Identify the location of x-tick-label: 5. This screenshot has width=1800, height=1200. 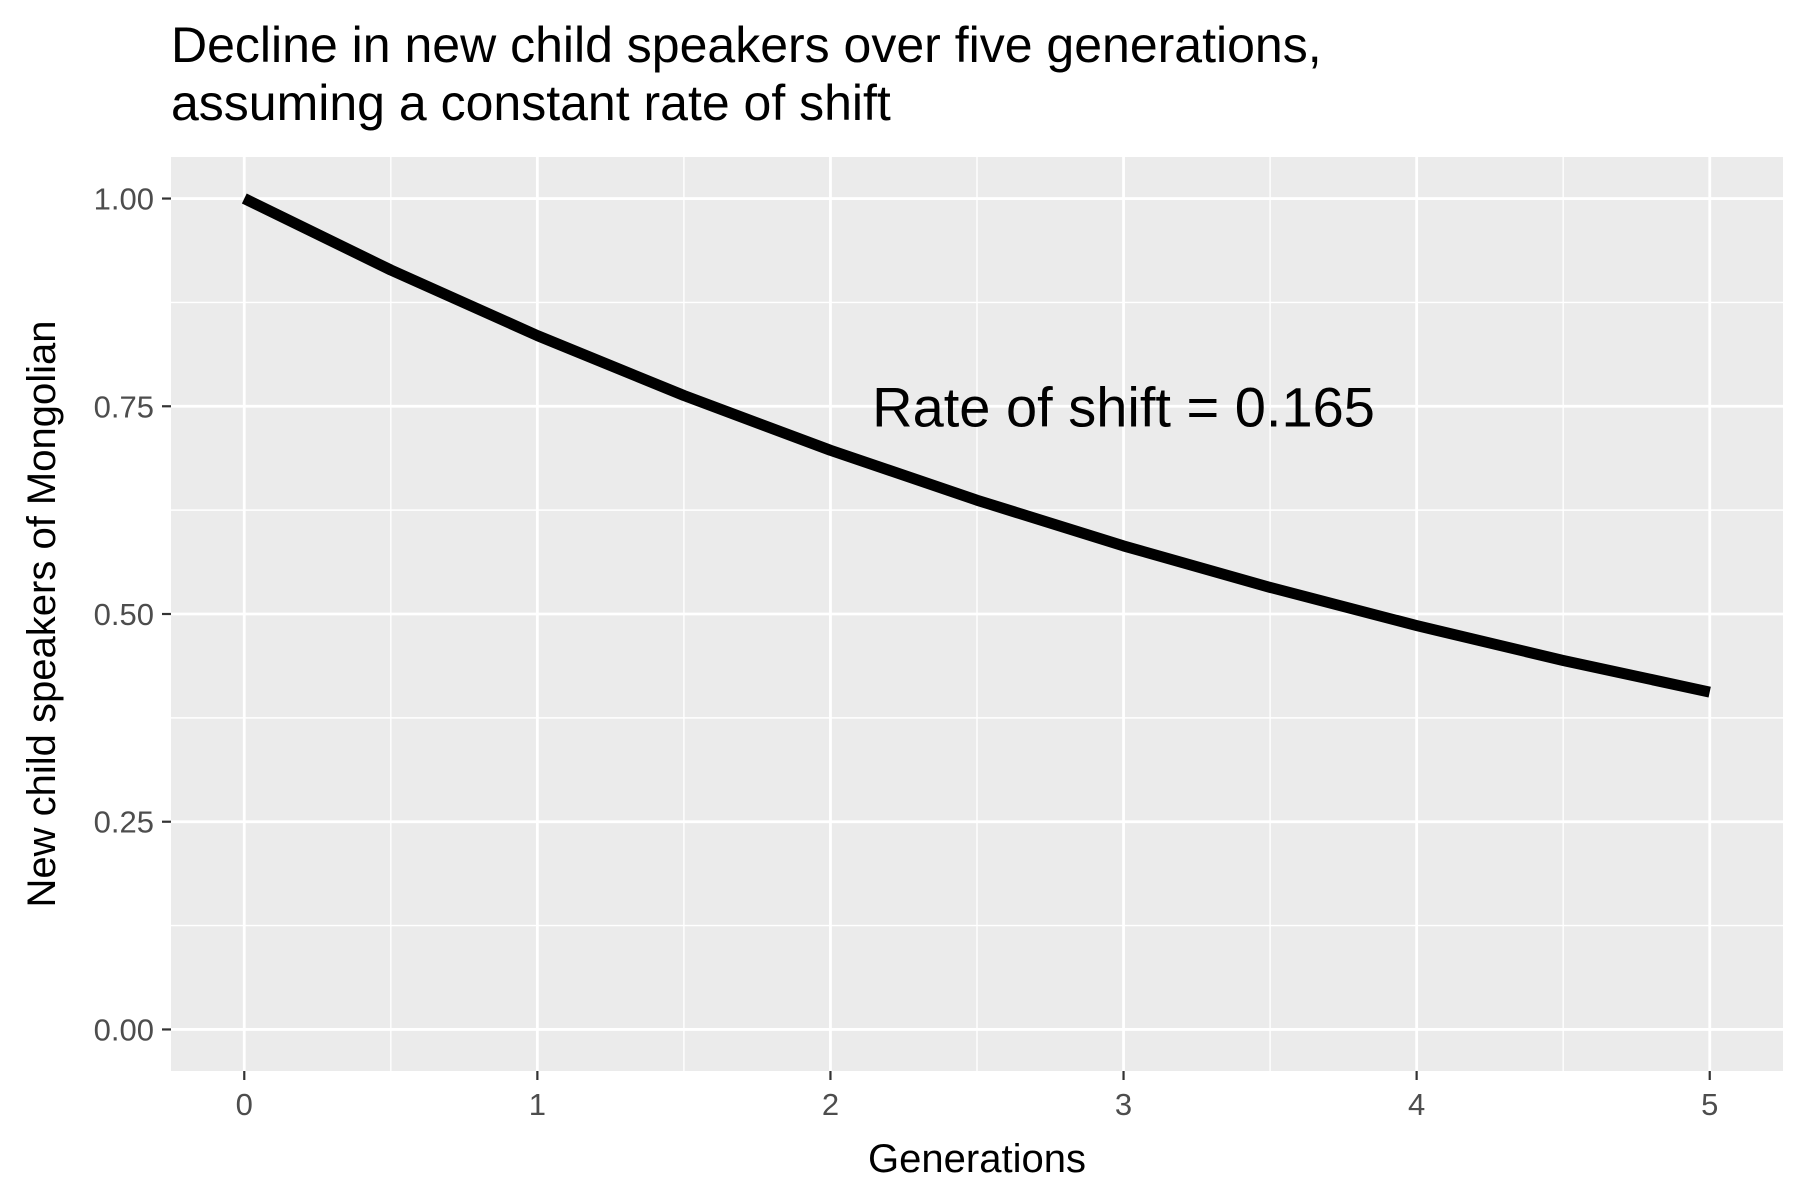
(1709, 1104).